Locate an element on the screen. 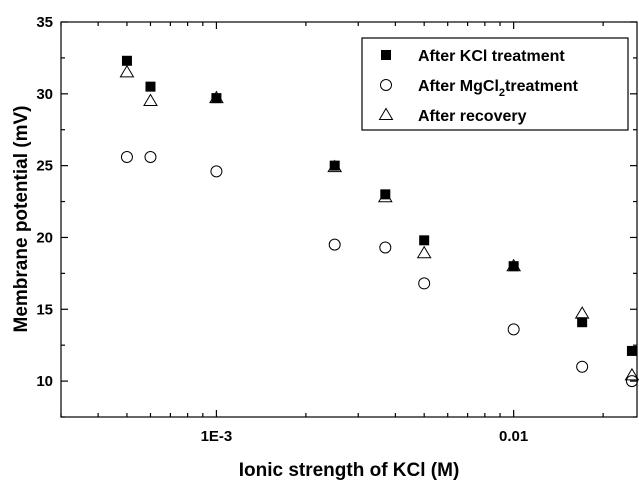  x-tick-label: 1E-3 is located at coordinates (217, 436).